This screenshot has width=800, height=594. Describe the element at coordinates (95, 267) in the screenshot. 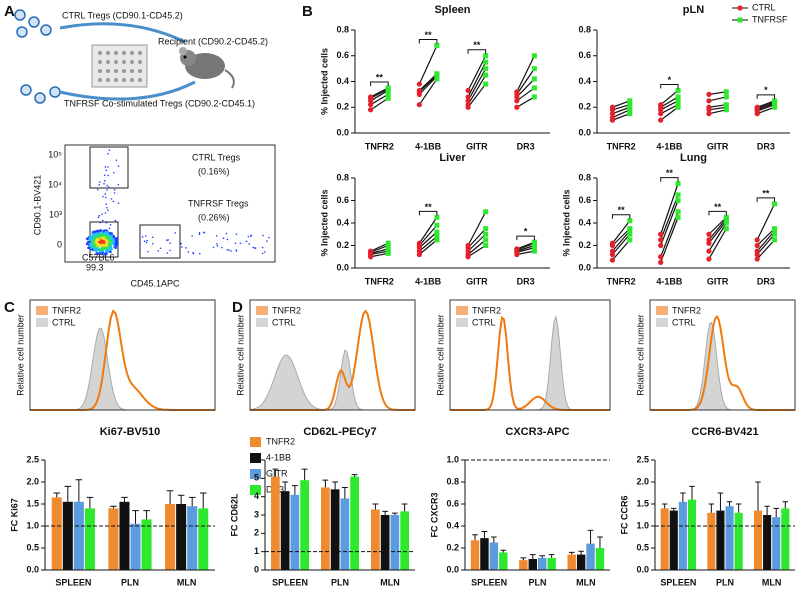

I see `gate-label: 99.3` at that location.